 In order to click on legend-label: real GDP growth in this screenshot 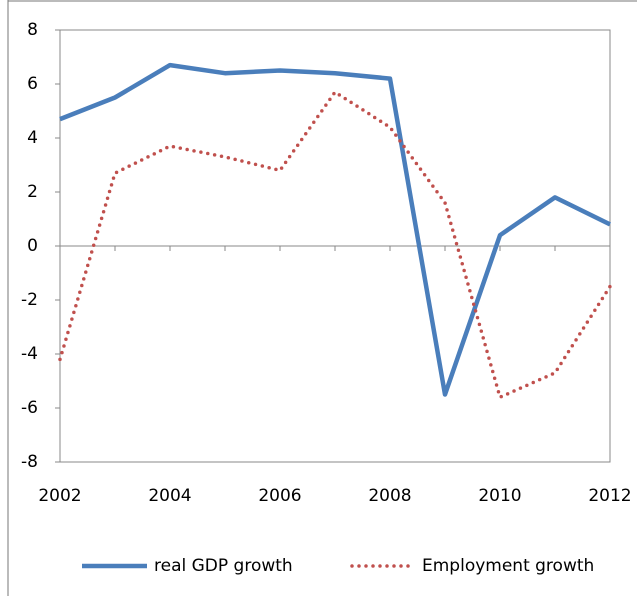, I will do `click(223, 566)`.